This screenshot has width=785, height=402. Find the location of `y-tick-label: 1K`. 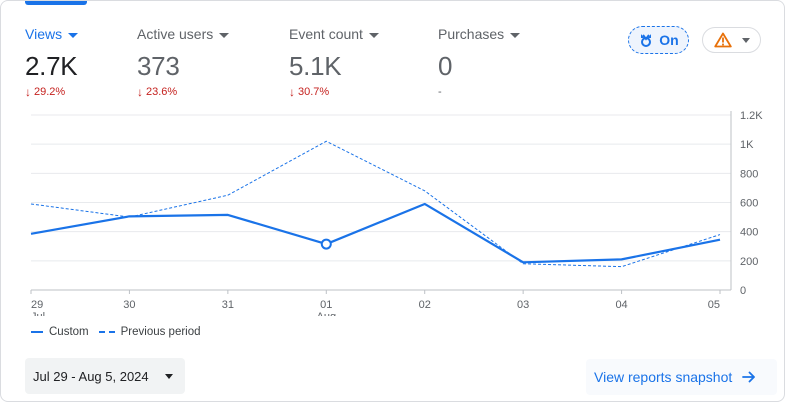

y-tick-label: 1K is located at coordinates (747, 145).